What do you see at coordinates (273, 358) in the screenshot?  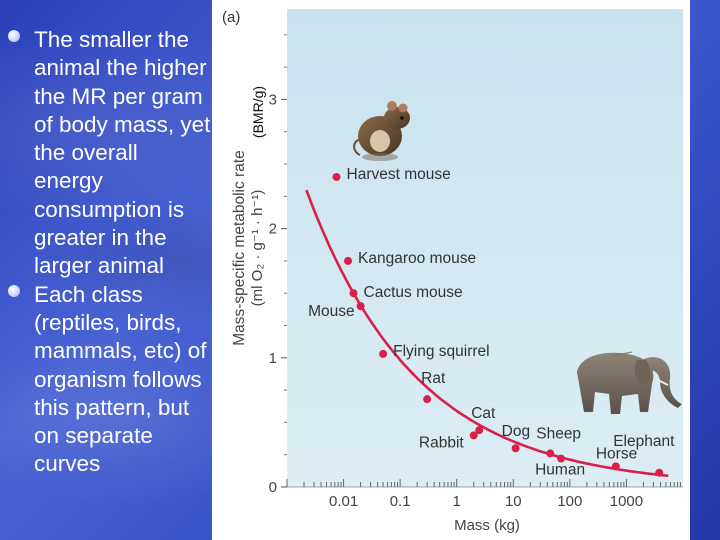 I see `y-tick-label: 1` at bounding box center [273, 358].